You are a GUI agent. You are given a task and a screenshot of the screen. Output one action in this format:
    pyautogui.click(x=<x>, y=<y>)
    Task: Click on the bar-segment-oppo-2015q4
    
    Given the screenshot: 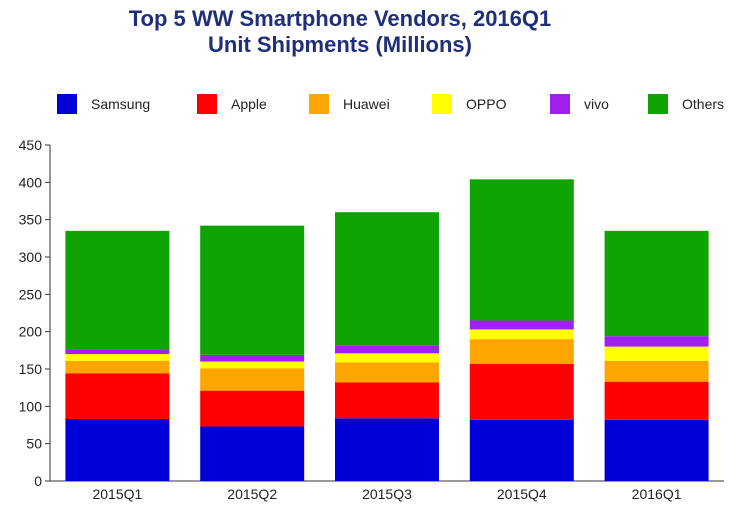 What is the action you would take?
    pyautogui.click(x=521, y=334)
    